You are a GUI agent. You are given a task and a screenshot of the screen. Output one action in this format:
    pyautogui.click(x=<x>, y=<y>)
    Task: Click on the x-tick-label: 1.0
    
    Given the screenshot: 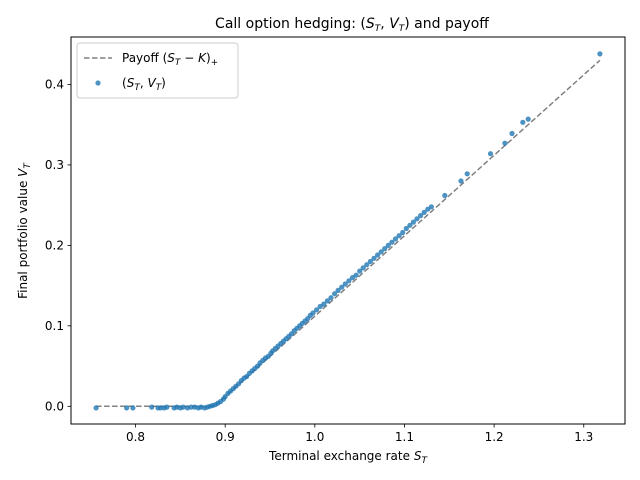 What is the action you would take?
    pyautogui.click(x=314, y=437)
    